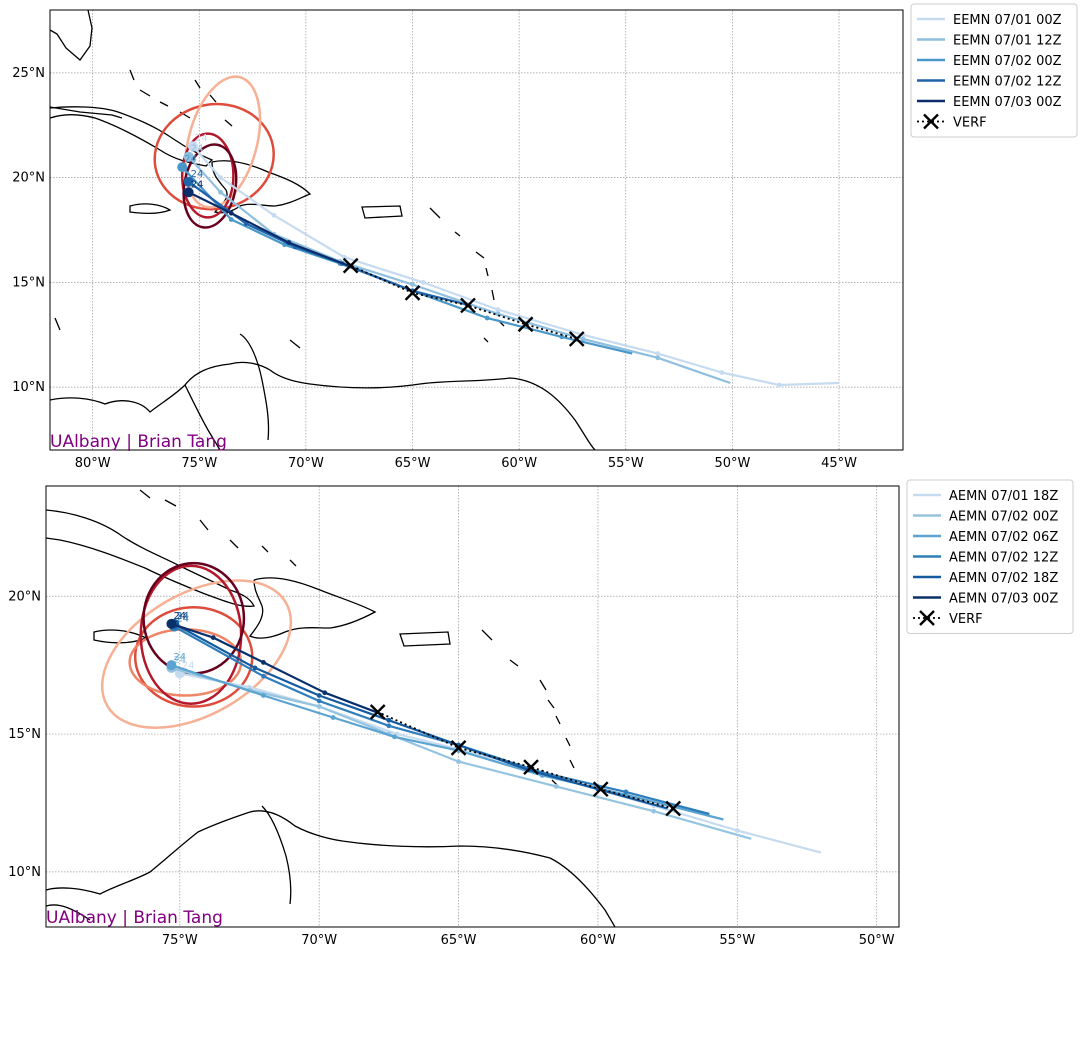  What do you see at coordinates (528, 940) in the screenshot?
I see `x-axis-ticks: 75°W 70°W 65°W 60°W 55°W 50°W` at bounding box center [528, 940].